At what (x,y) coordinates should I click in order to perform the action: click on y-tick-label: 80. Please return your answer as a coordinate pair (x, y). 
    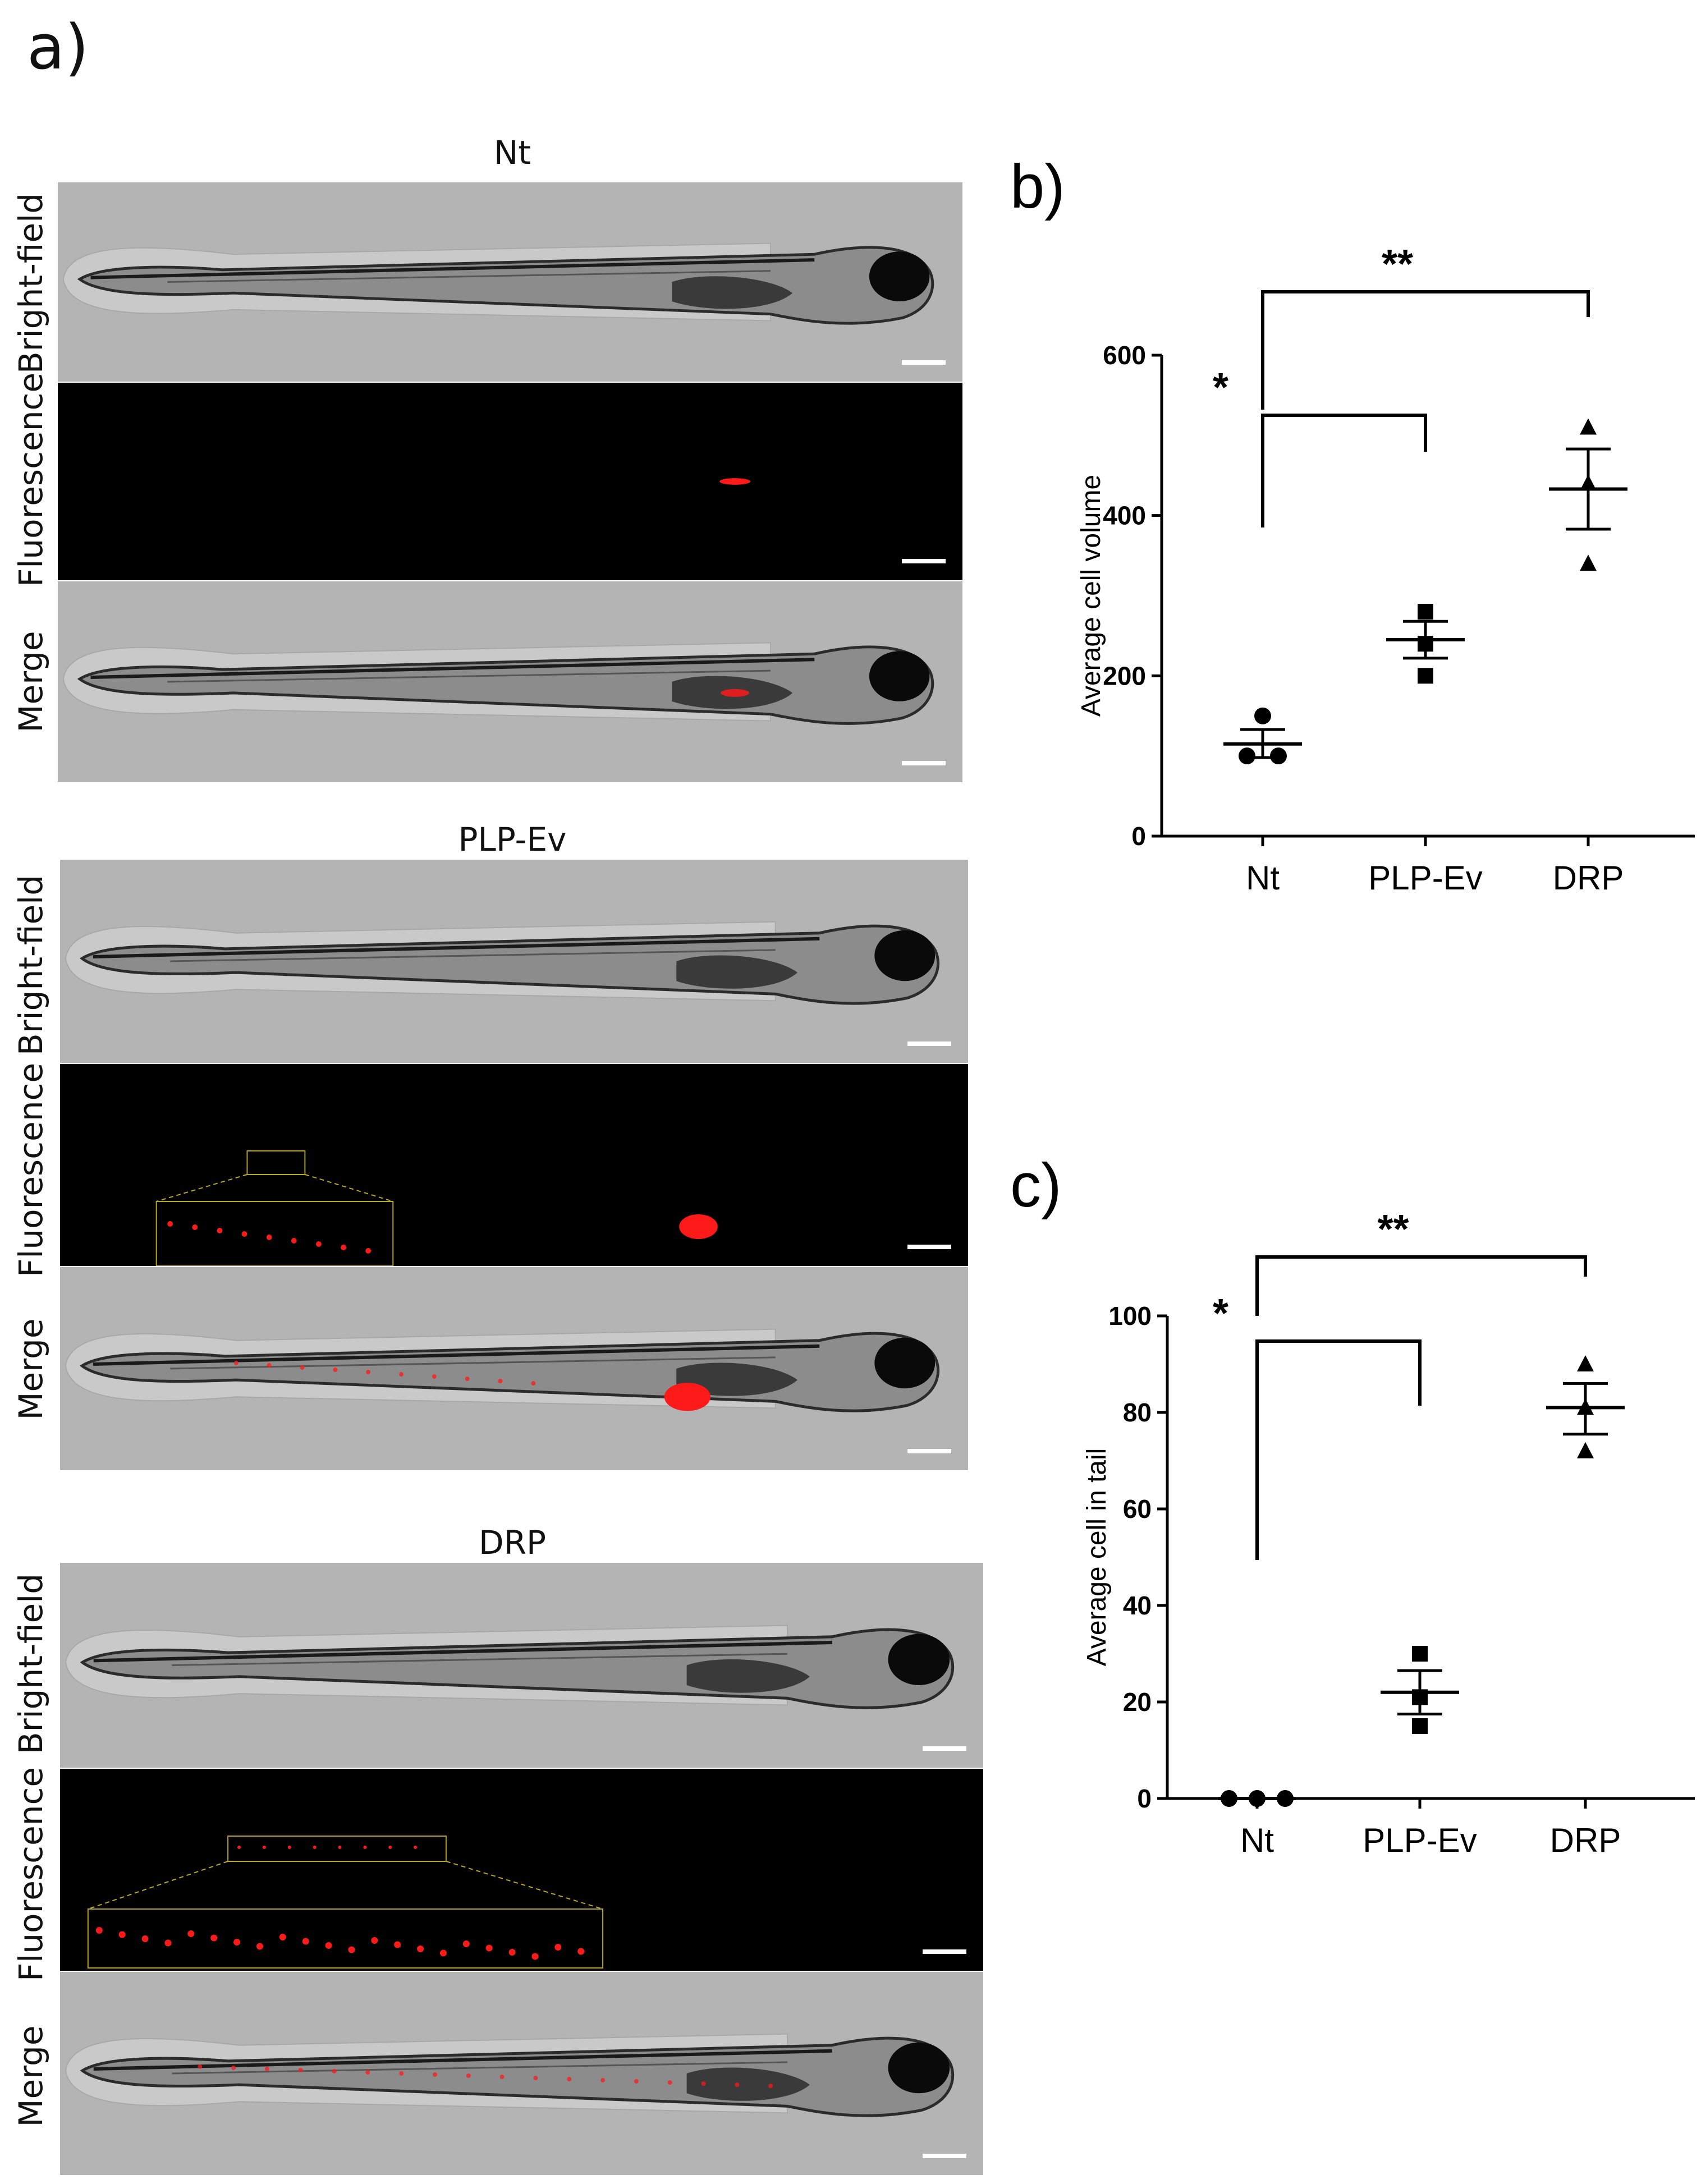
    Looking at the image, I should click on (1137, 1412).